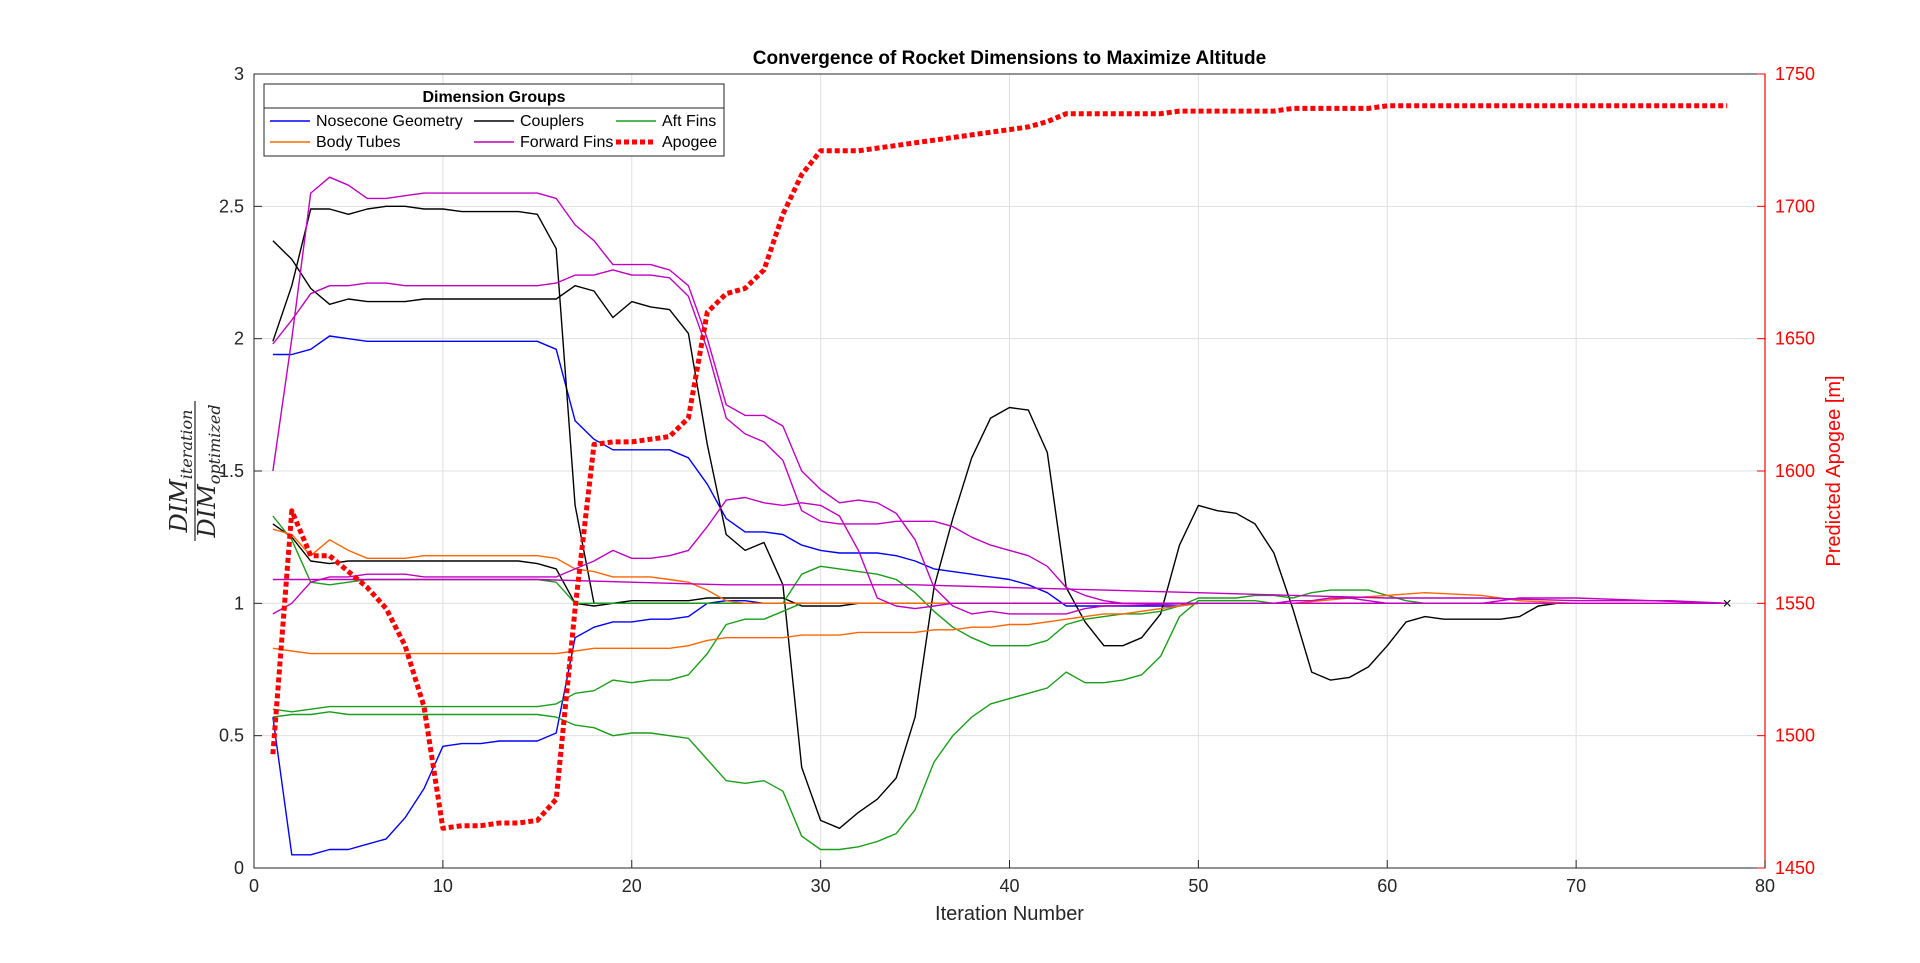 Image resolution: width=1920 pixels, height=963 pixels. Describe the element at coordinates (1795, 868) in the screenshot. I see `y2-tick-label: 1450` at that location.